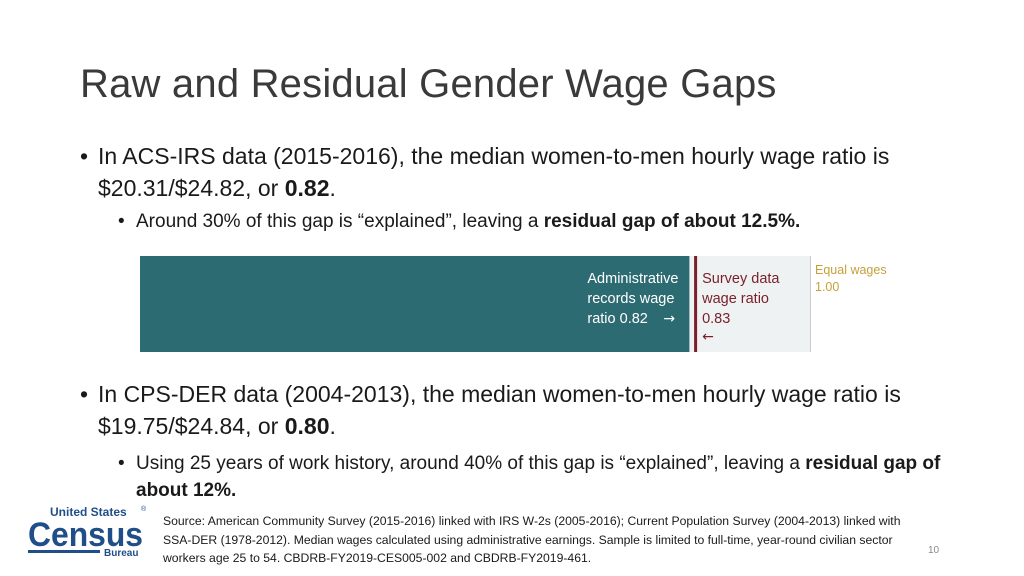 Image resolution: width=1024 pixels, height=576 pixels. What do you see at coordinates (617, 319) in the screenshot?
I see `admin-label-line: ratio 0.82` at bounding box center [617, 319].